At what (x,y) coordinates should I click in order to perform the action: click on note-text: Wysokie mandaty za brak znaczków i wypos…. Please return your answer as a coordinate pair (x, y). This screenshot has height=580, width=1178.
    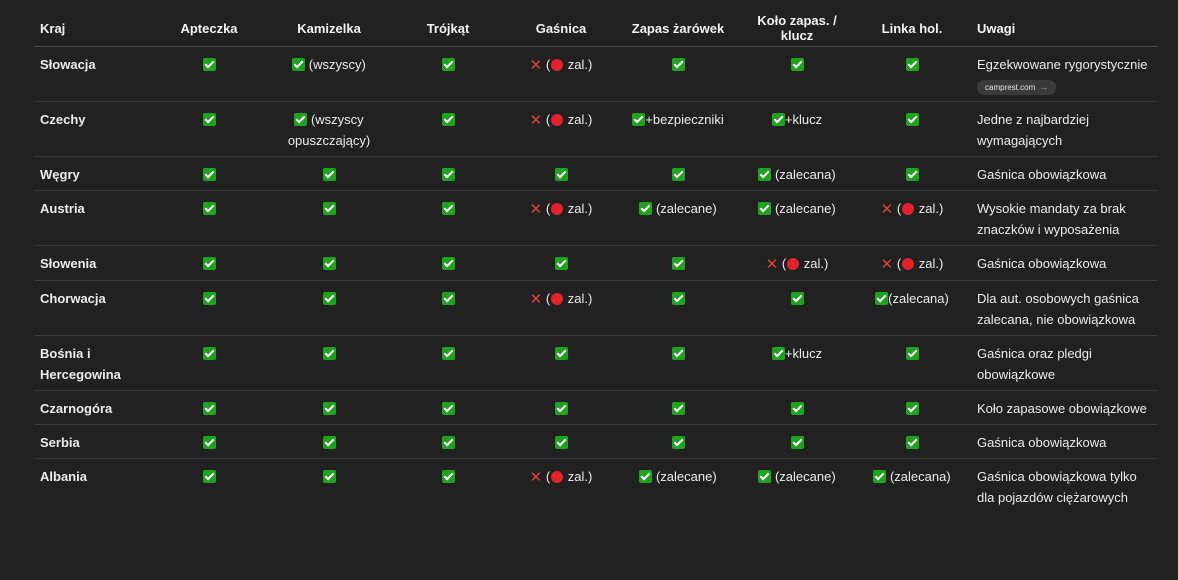
    Looking at the image, I should click on (1051, 219).